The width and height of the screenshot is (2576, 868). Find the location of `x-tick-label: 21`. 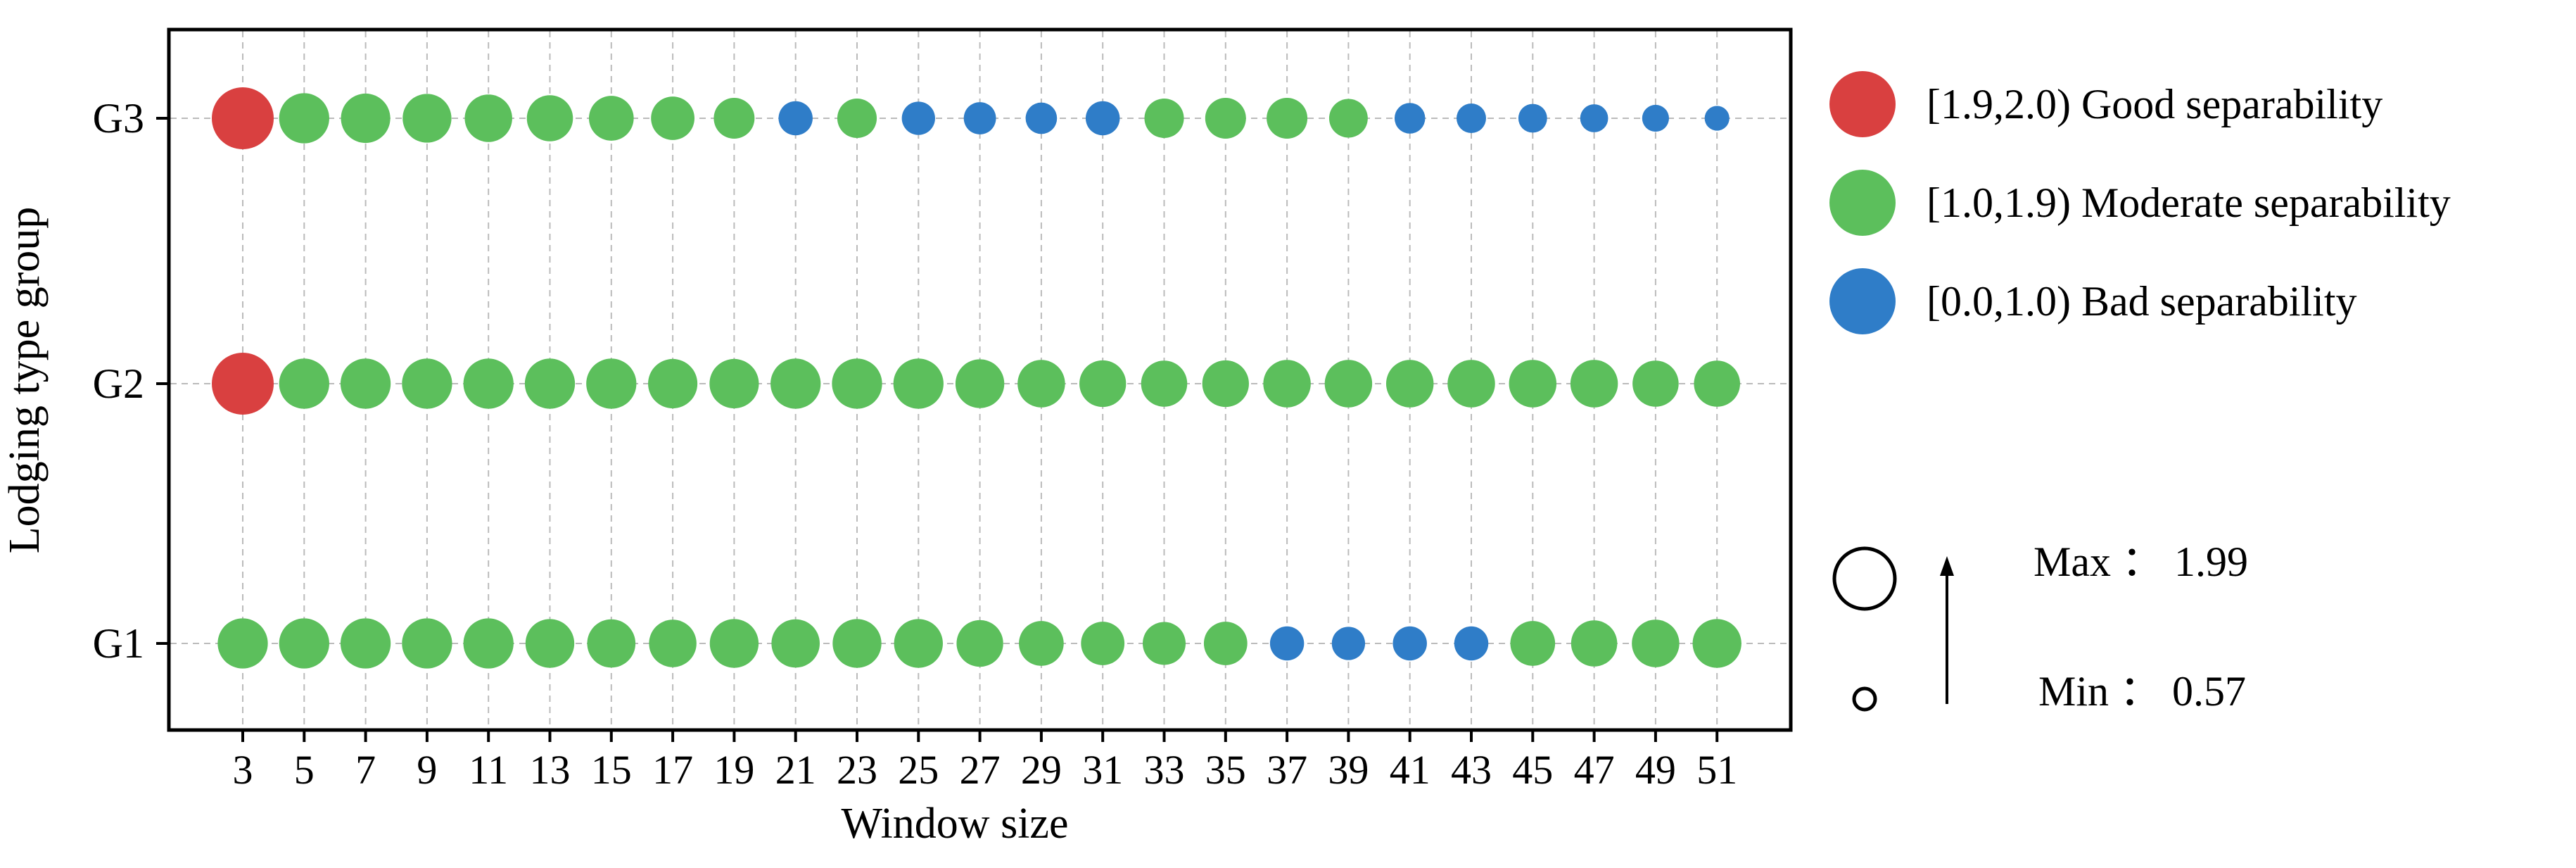

x-tick-label: 21 is located at coordinates (795, 770).